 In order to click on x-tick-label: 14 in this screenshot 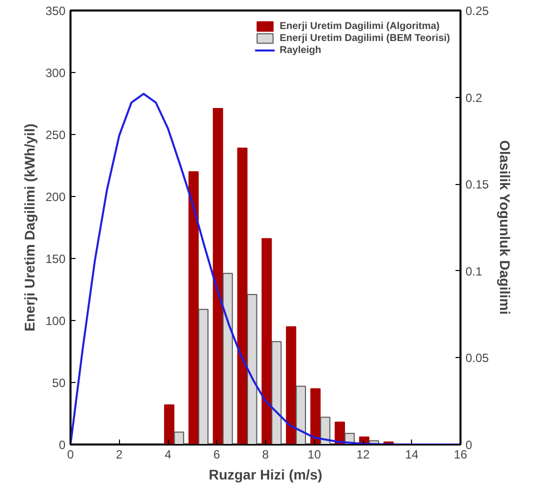, I will do `click(412, 455)`.